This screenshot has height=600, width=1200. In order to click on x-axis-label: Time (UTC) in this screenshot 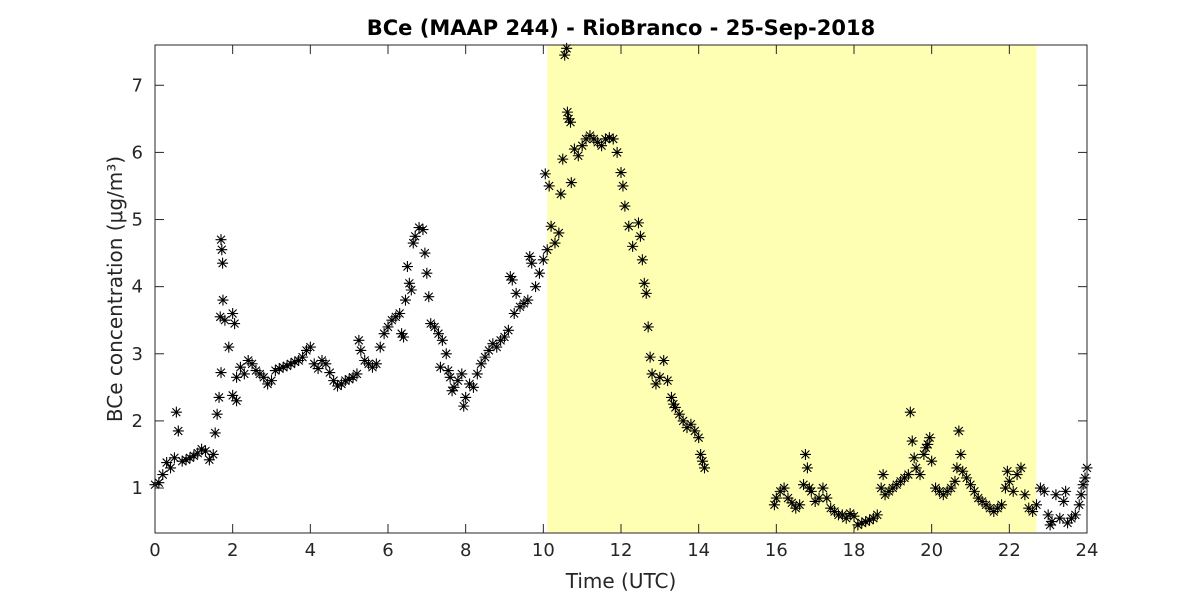, I will do `click(621, 581)`.